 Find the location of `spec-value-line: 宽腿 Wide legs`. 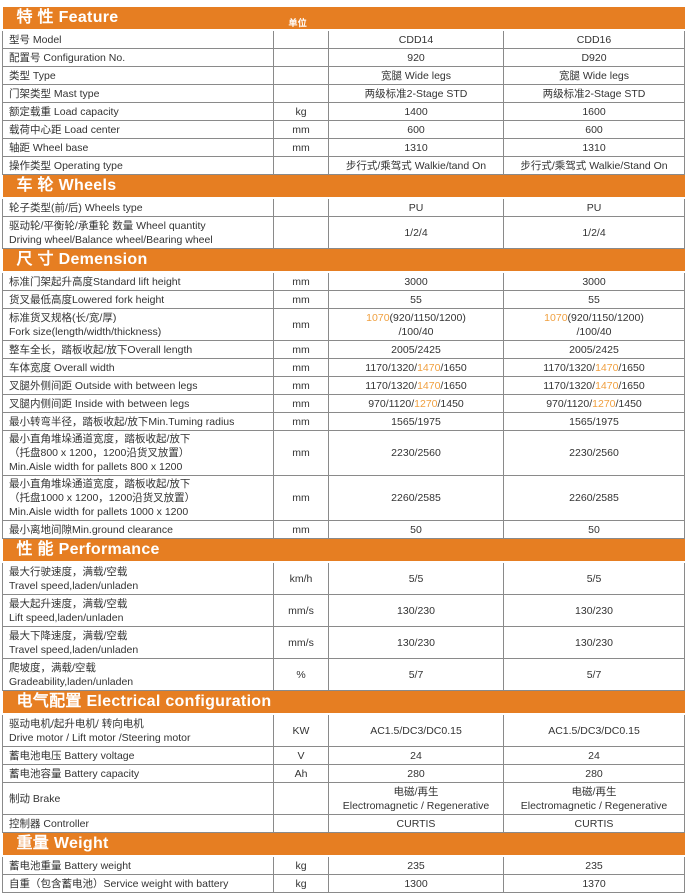

spec-value-line: 宽腿 Wide legs is located at coordinates (594, 75).